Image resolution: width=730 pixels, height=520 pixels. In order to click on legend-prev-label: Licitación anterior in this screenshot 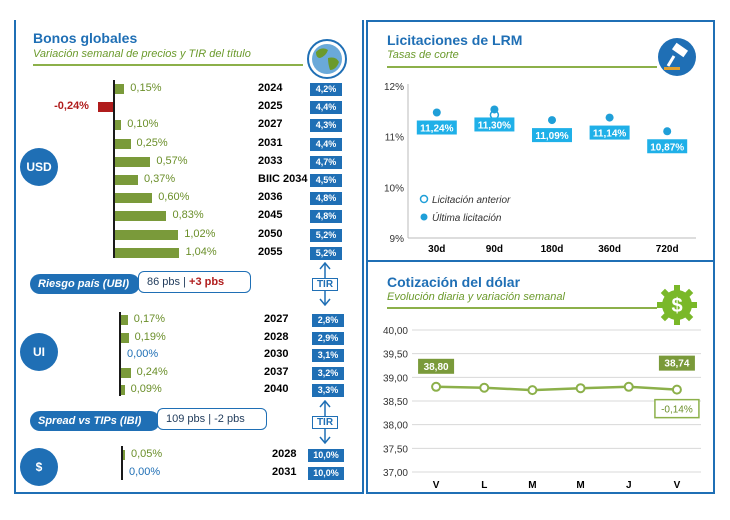, I will do `click(471, 200)`.